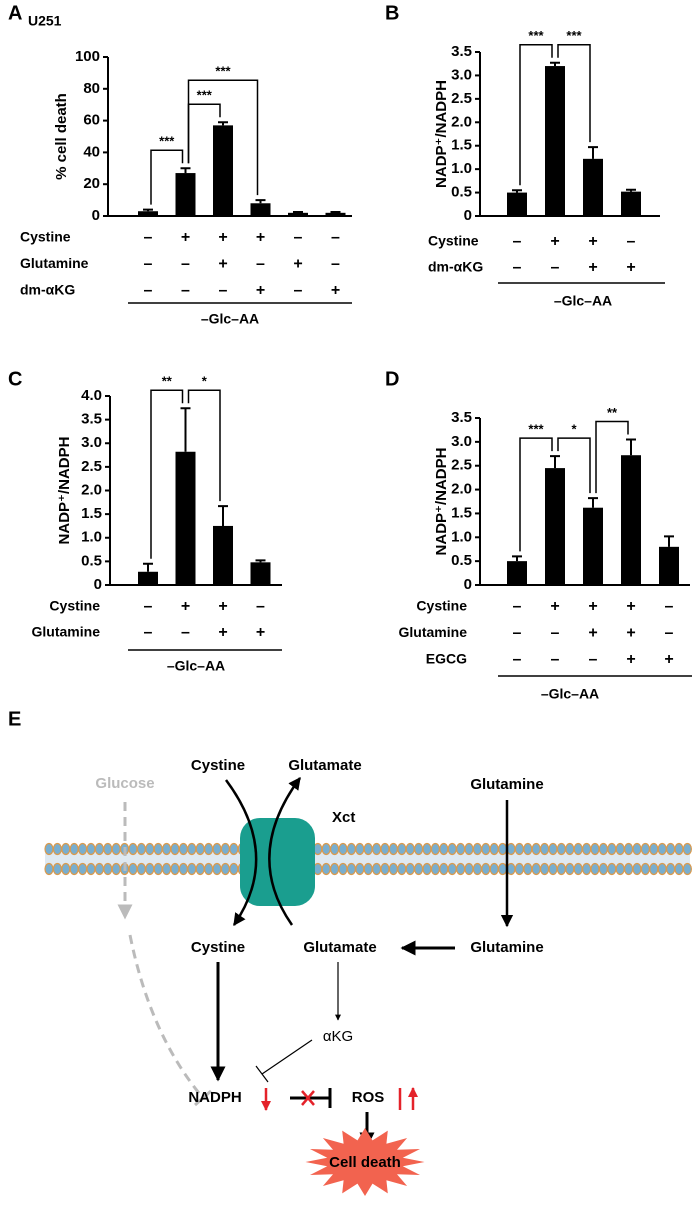 The image size is (700, 1223). What do you see at coordinates (612, 412) in the screenshot?
I see `significance-label: **` at bounding box center [612, 412].